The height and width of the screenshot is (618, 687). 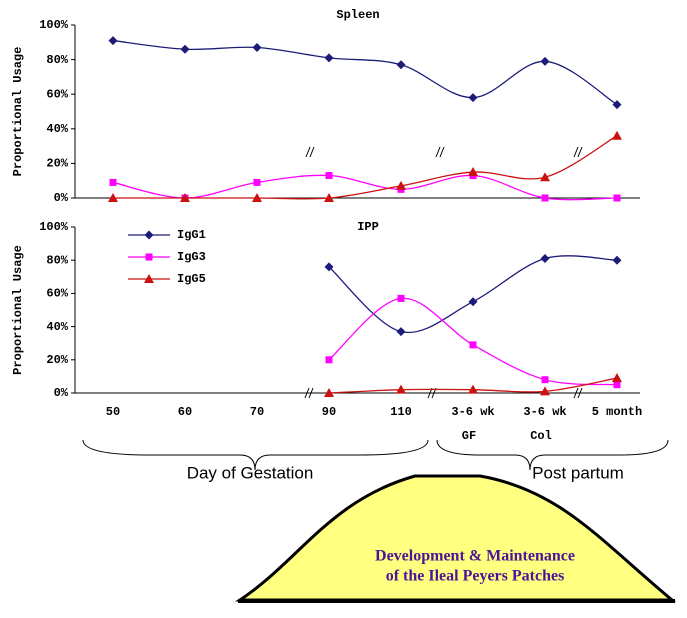 I want to click on chart-title: IPP, so click(x=368, y=227).